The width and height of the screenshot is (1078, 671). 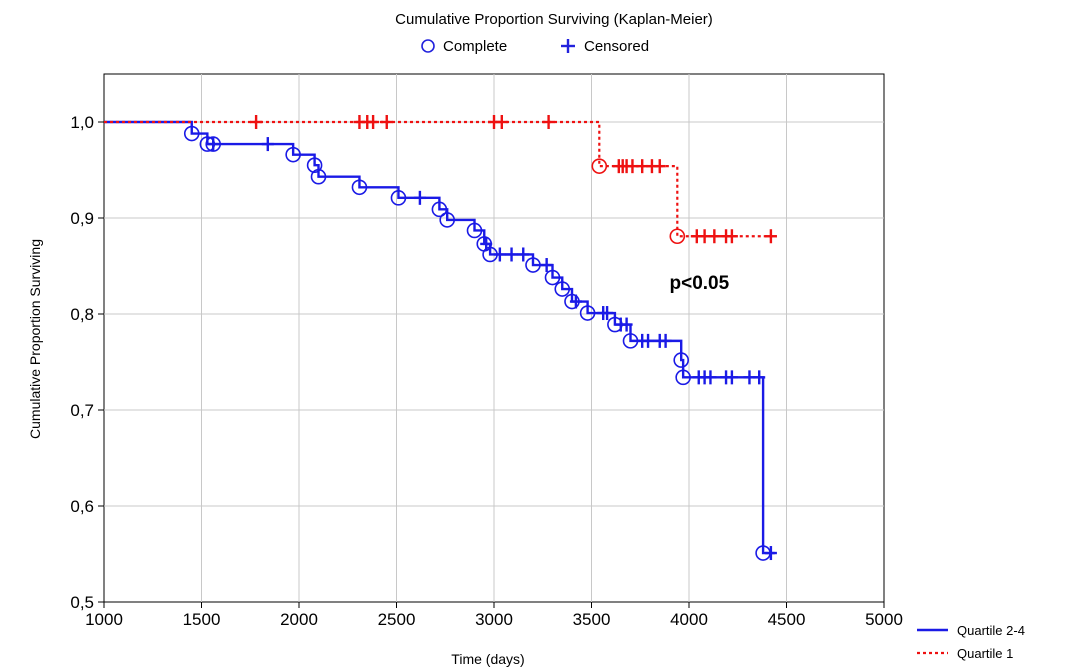 I want to click on y-tick-label: 0,6, so click(x=82, y=506).